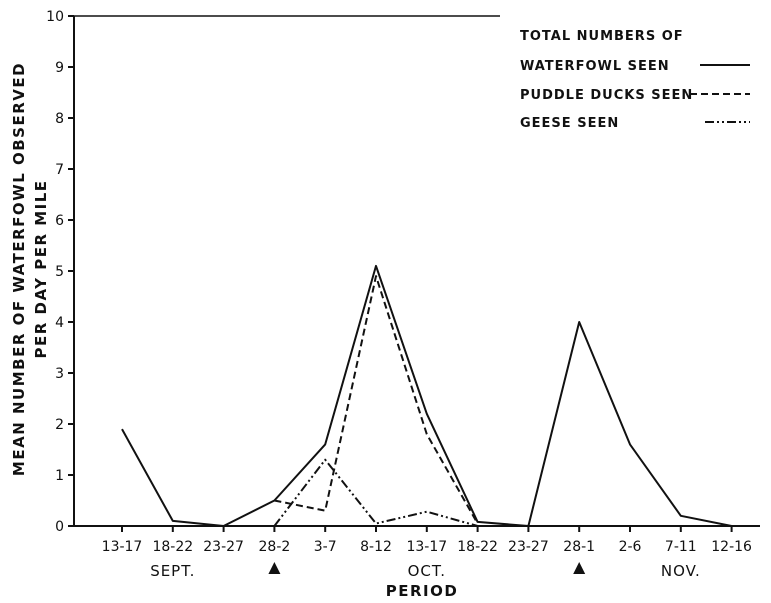 The width and height of the screenshot is (771, 603). What do you see at coordinates (59, 170) in the screenshot?
I see `y-tick-label: 7` at bounding box center [59, 170].